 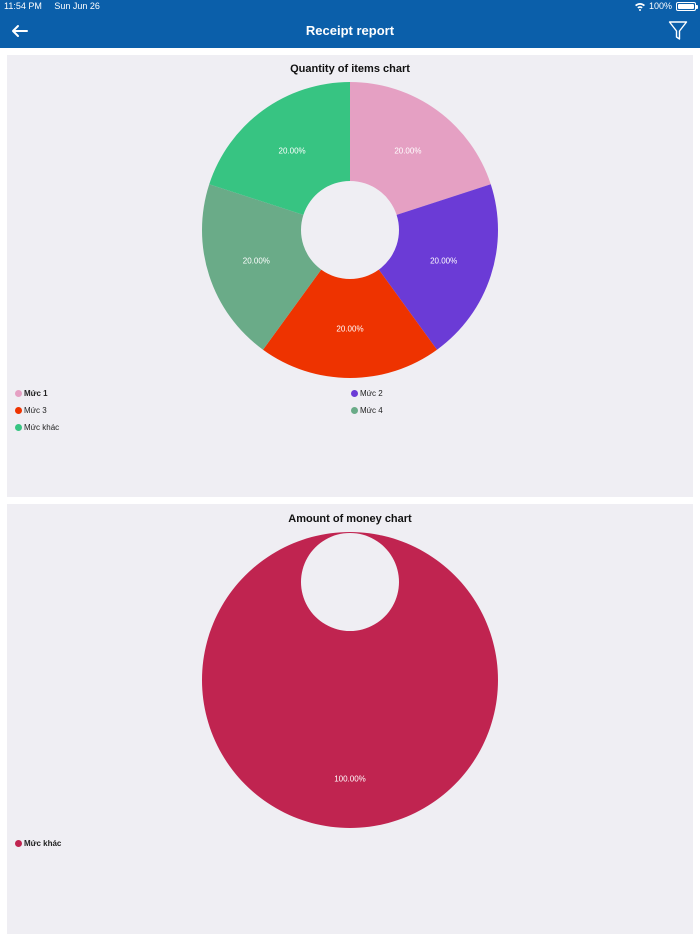 What do you see at coordinates (36, 393) in the screenshot?
I see `legend-label: Mức 1` at bounding box center [36, 393].